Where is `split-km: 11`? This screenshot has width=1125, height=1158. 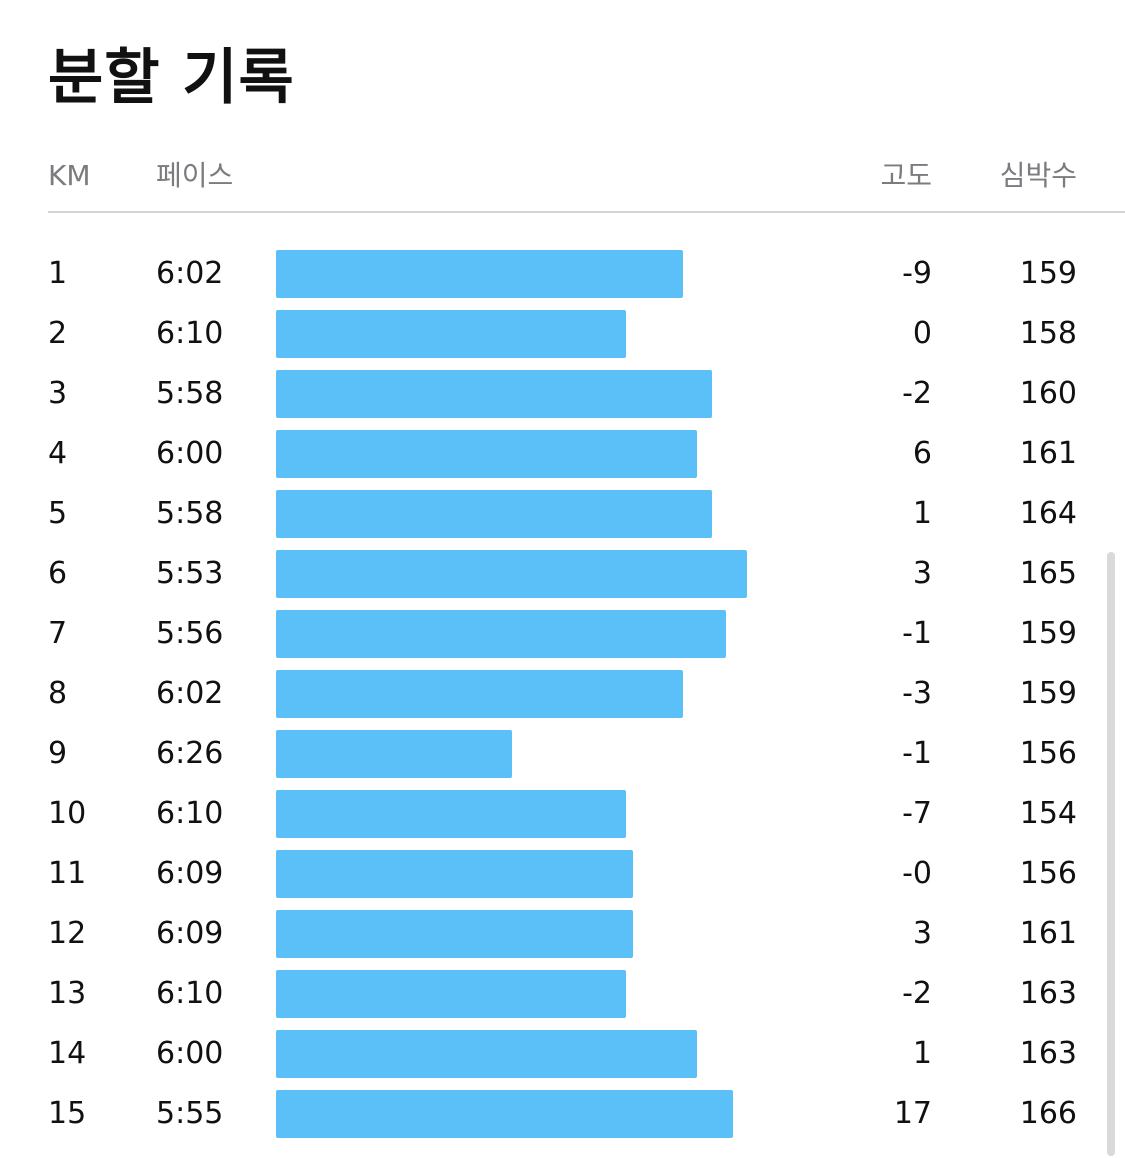 split-km: 11 is located at coordinates (67, 873).